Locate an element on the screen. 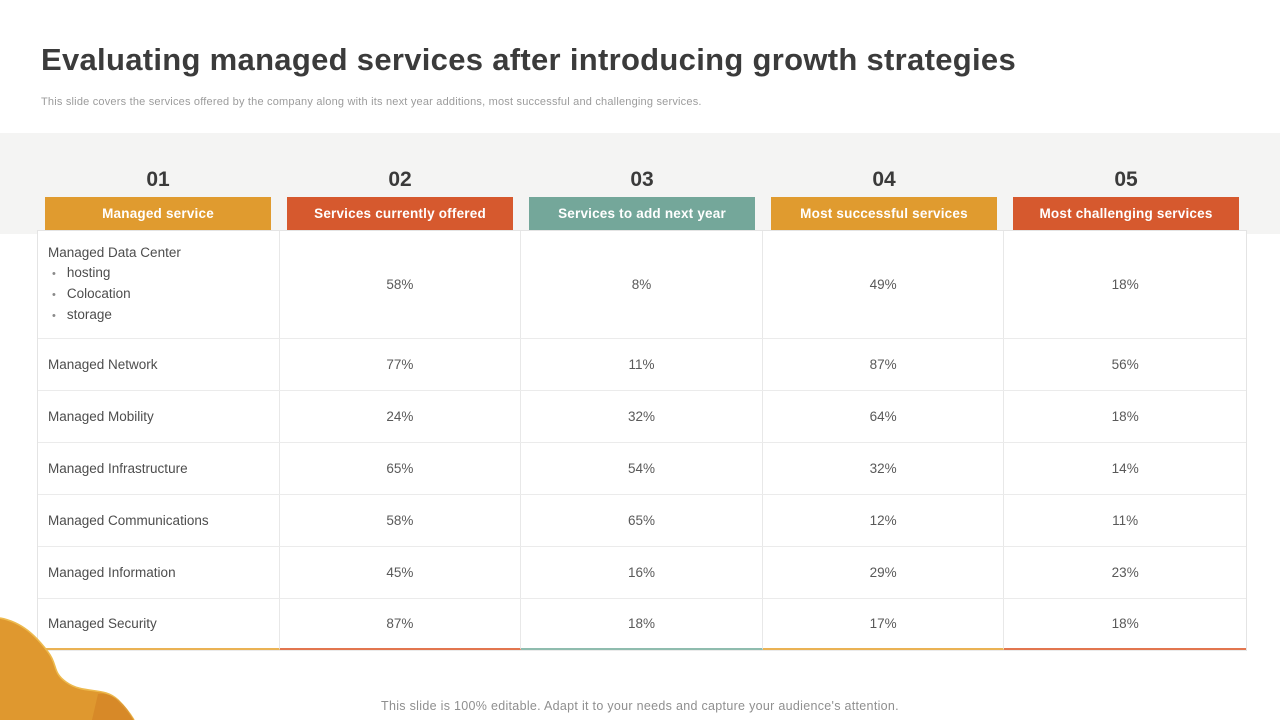 The height and width of the screenshot is (720, 1280). table-row: Managed Network 77% 11% 87% 56% is located at coordinates (642, 365).